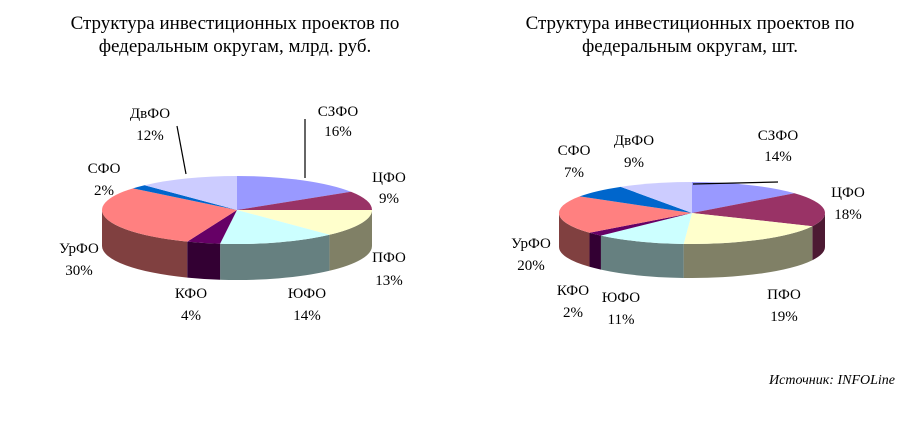 This screenshot has height=426, width=907. I want to click on slice-percent-szfo: 16%, so click(338, 132).